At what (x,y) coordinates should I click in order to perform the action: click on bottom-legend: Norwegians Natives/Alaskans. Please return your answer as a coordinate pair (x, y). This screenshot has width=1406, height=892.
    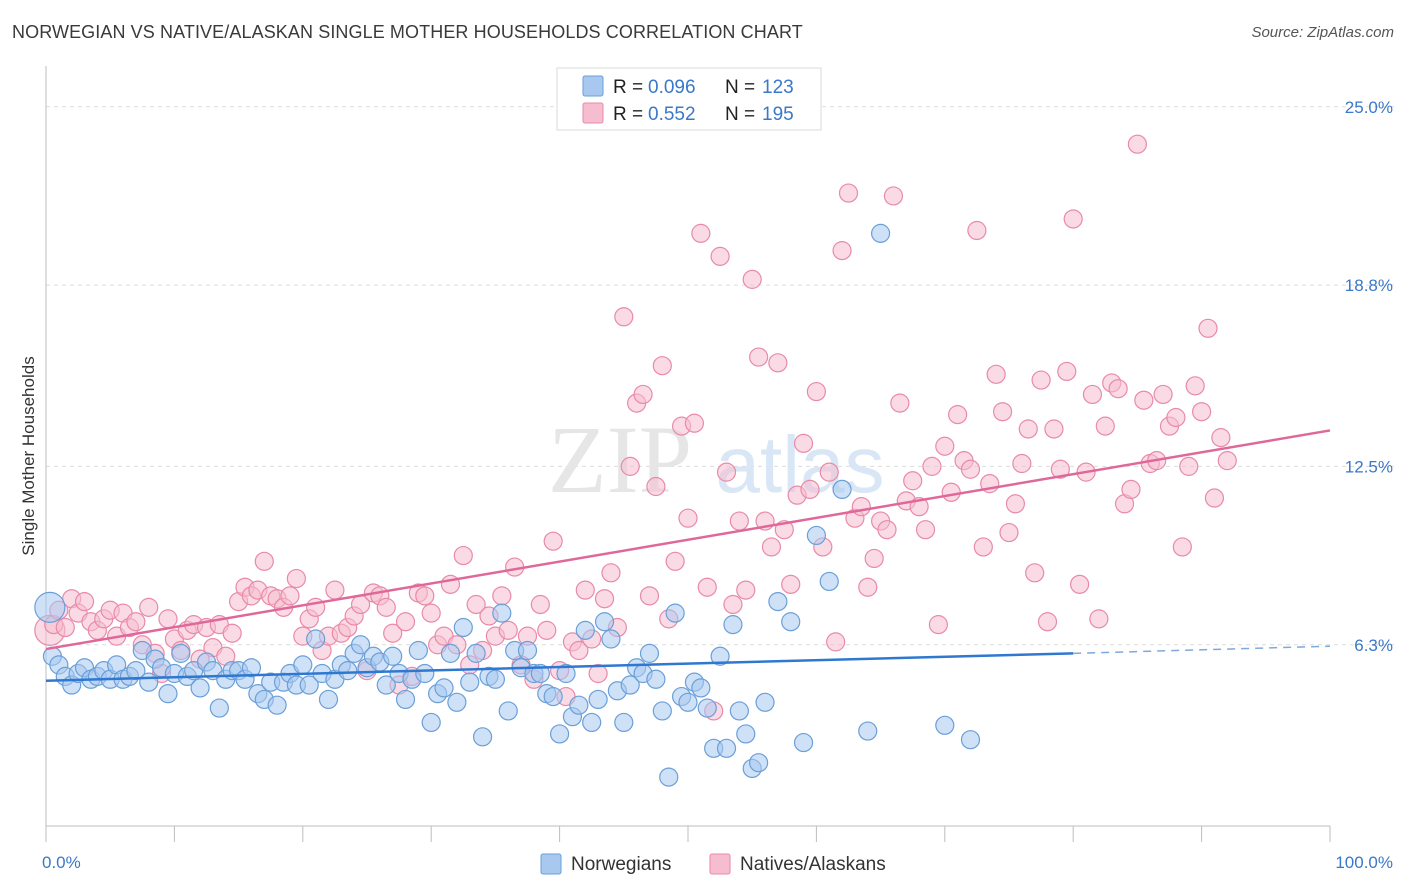
    Looking at the image, I should click on (713, 864).